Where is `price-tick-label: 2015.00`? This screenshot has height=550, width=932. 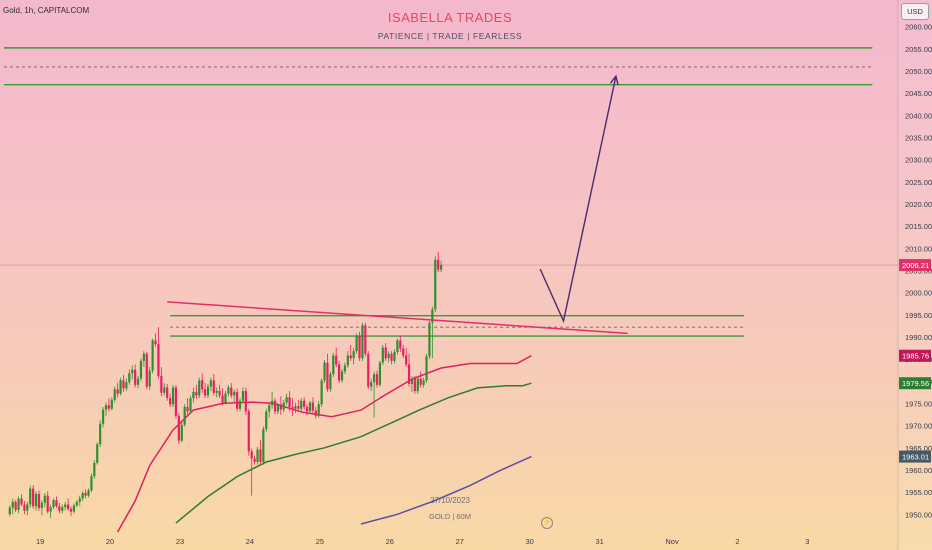 price-tick-label: 2015.00 is located at coordinates (918, 226).